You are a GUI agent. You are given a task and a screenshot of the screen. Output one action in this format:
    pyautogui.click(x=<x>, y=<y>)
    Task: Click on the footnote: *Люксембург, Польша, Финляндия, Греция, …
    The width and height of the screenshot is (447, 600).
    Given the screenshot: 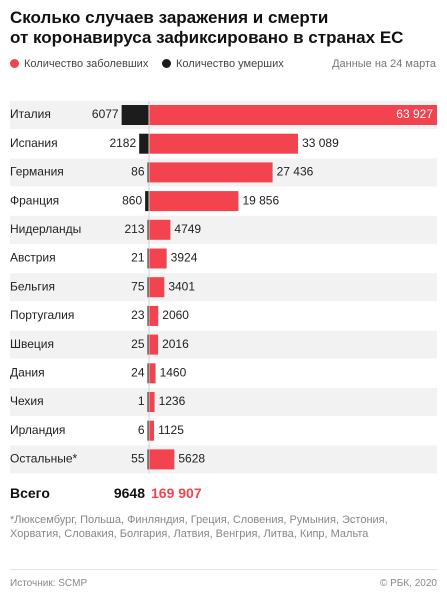 What is the action you would take?
    pyautogui.click(x=199, y=527)
    